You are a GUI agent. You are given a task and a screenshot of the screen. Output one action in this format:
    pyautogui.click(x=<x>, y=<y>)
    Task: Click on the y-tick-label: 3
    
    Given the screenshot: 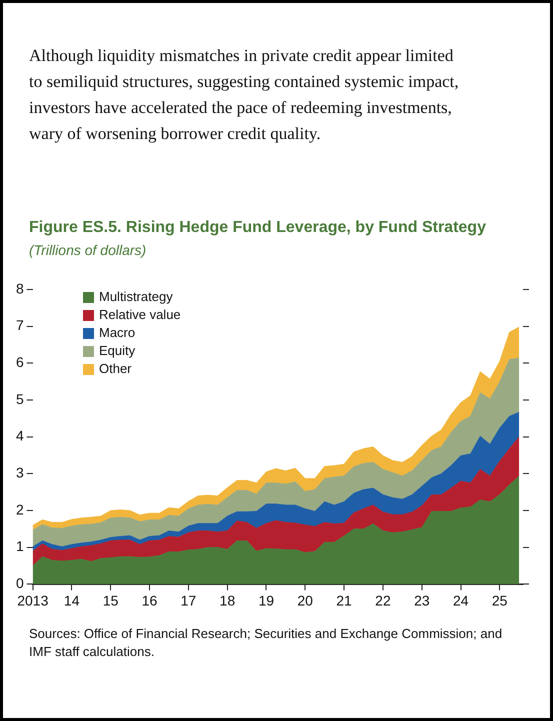 What is the action you would take?
    pyautogui.click(x=20, y=472)
    